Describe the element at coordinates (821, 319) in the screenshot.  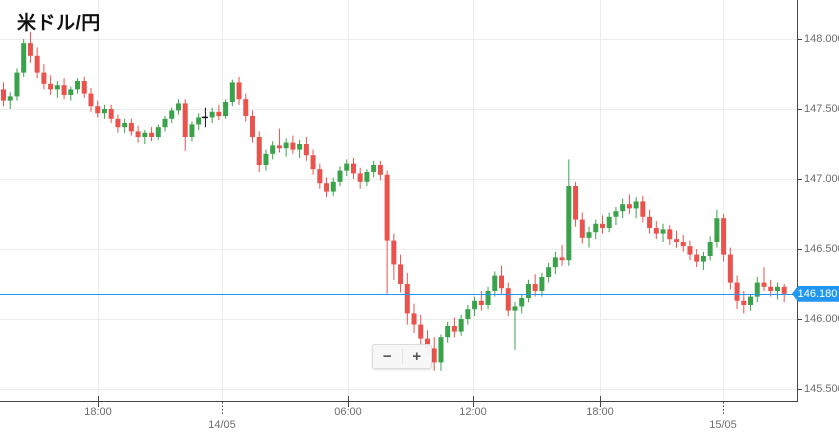
I see `y-axis-label: 146.000` at that location.